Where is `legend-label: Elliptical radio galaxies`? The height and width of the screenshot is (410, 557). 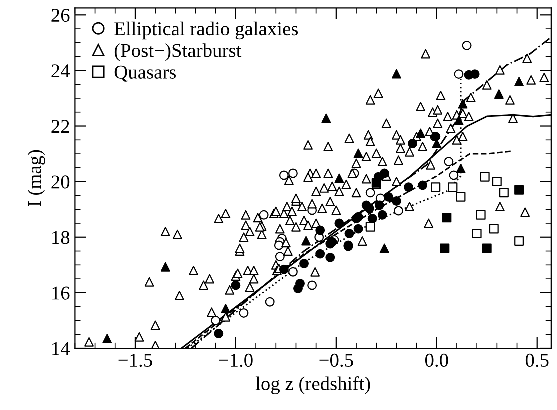 legend-label: Elliptical radio galaxies is located at coordinates (206, 31).